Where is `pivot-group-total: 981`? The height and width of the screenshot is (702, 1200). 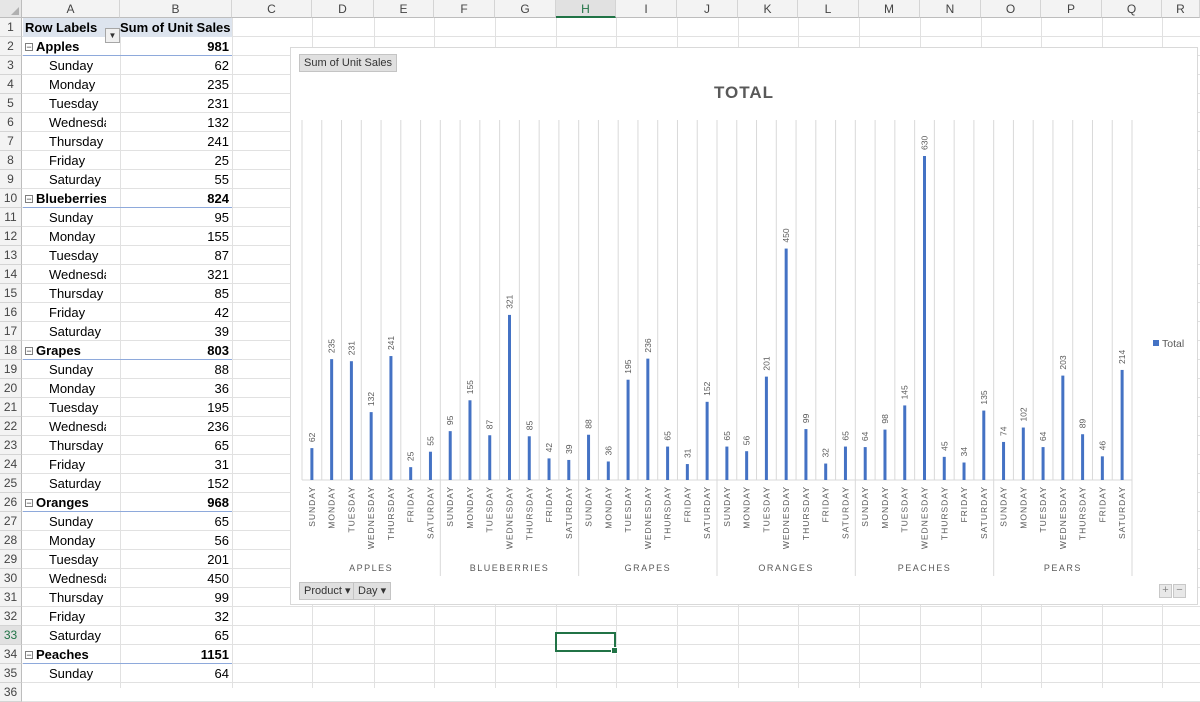 pivot-group-total: 981 is located at coordinates (218, 46).